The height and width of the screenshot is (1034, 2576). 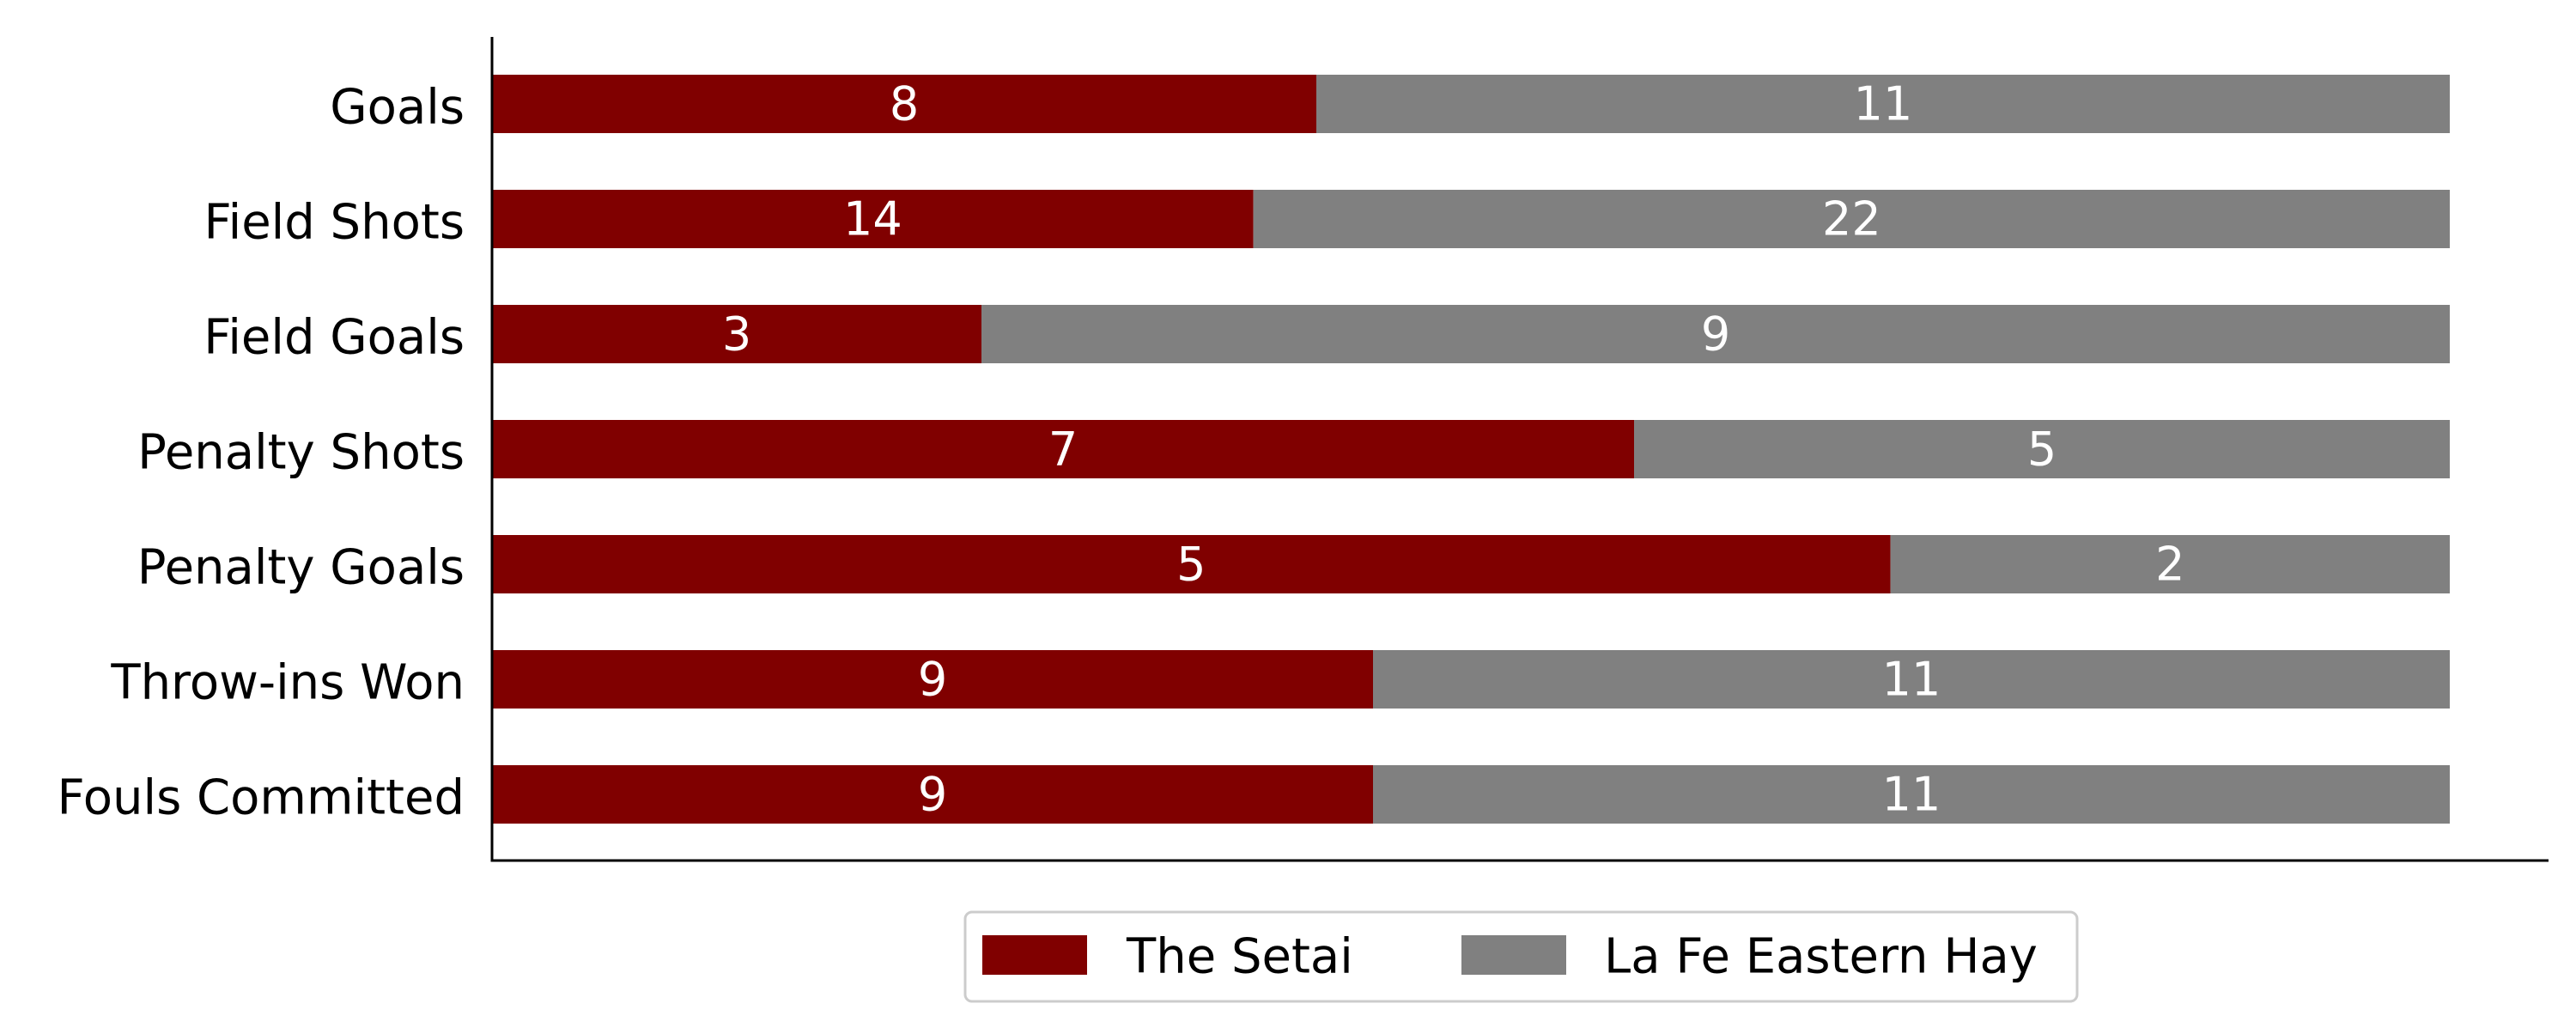 What do you see at coordinates (334, 338) in the screenshot?
I see `y-tick-label: Field Goals` at bounding box center [334, 338].